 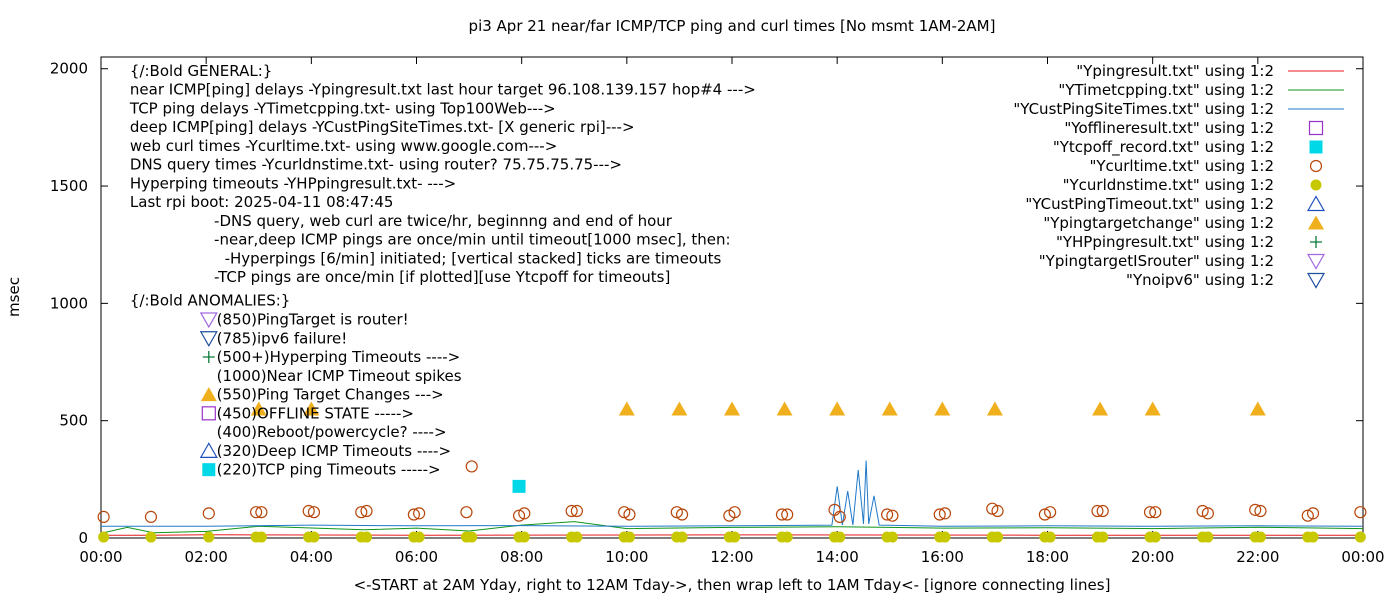 I want to click on anomaly-note: (450)OFFLINE STATE ----->, so click(x=315, y=413).